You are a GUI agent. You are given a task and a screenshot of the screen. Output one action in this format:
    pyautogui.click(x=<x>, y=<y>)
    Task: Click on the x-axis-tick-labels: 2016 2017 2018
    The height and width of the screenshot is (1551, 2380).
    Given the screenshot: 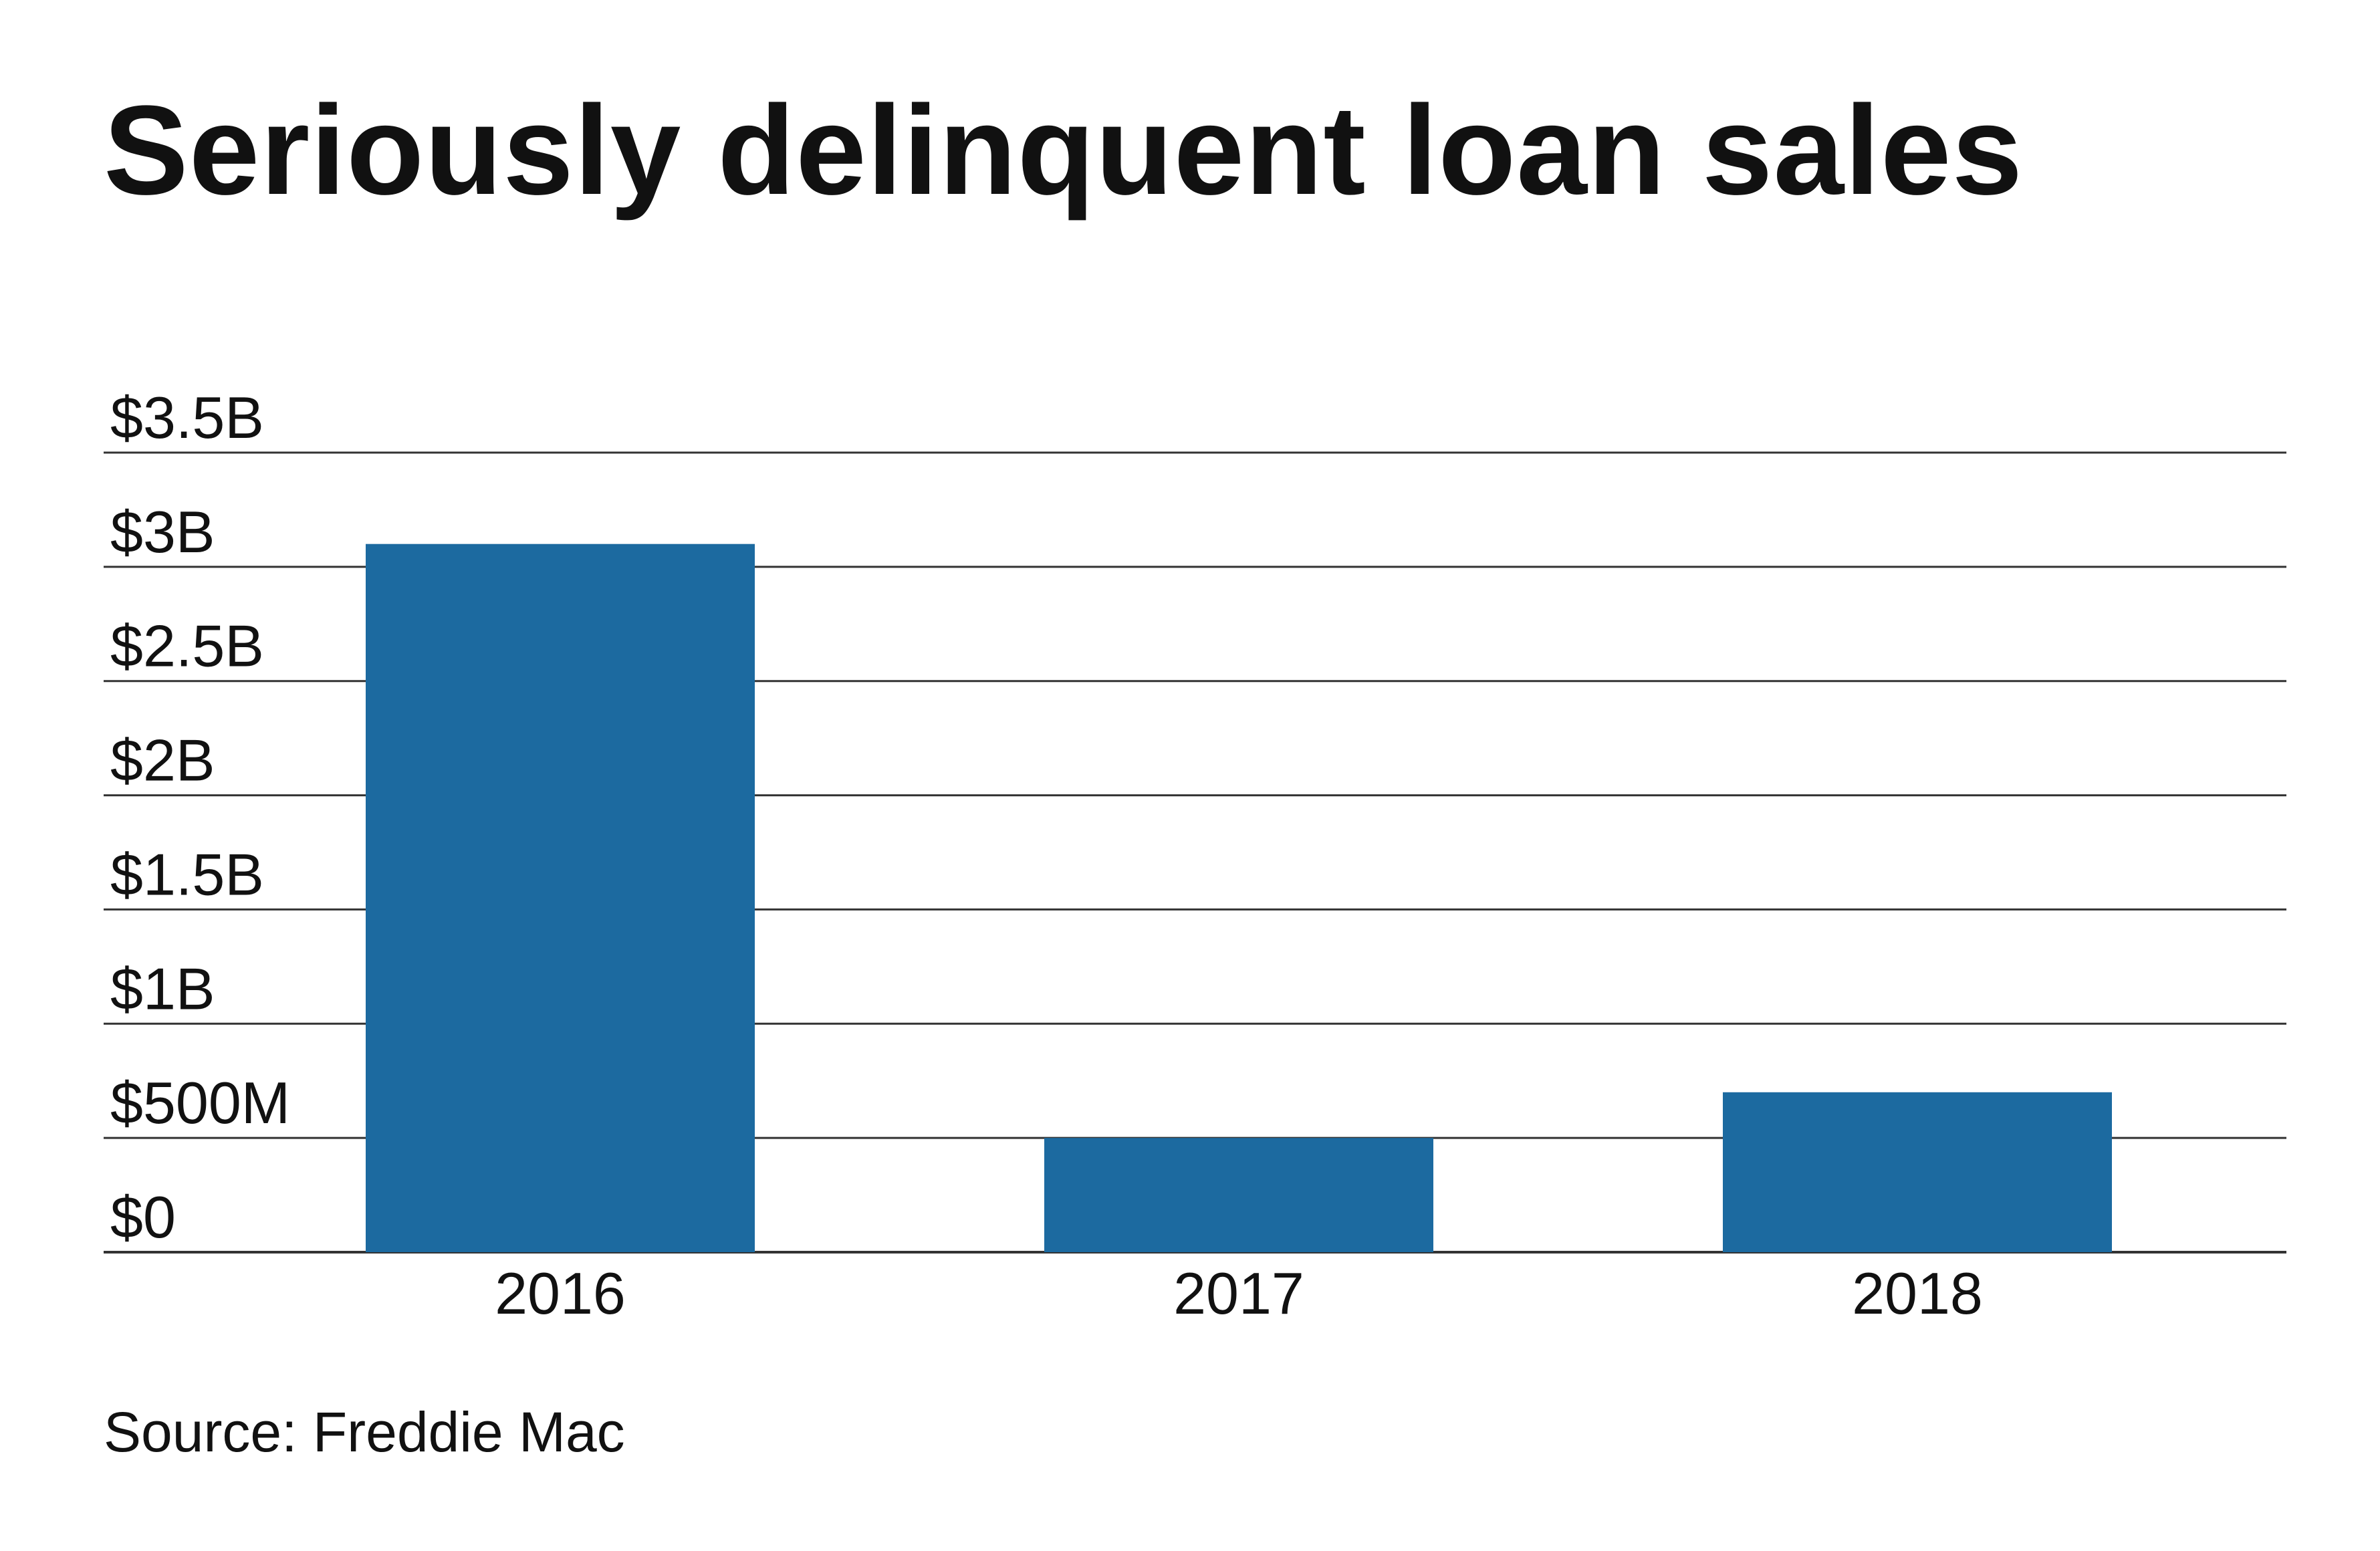 What is the action you would take?
    pyautogui.click(x=1239, y=1293)
    